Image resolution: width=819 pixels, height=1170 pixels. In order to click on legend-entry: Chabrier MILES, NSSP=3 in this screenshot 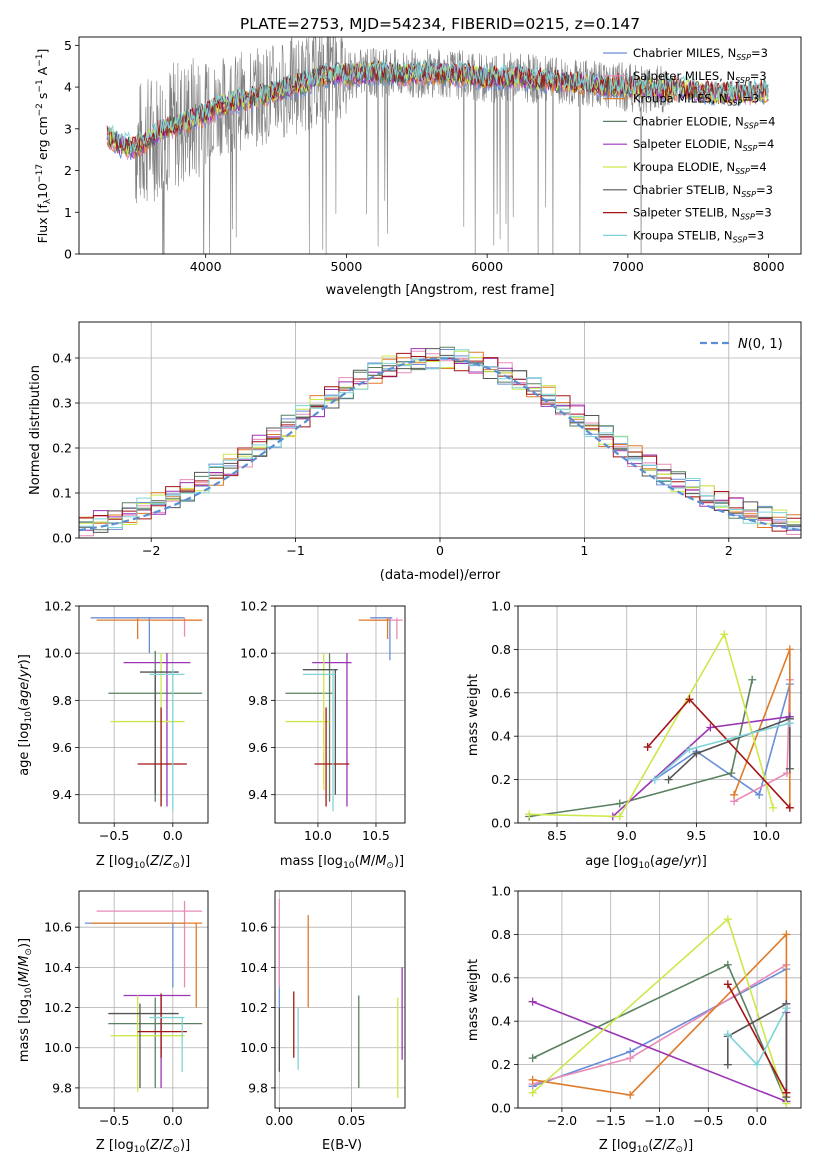, I will do `click(700, 54)`.